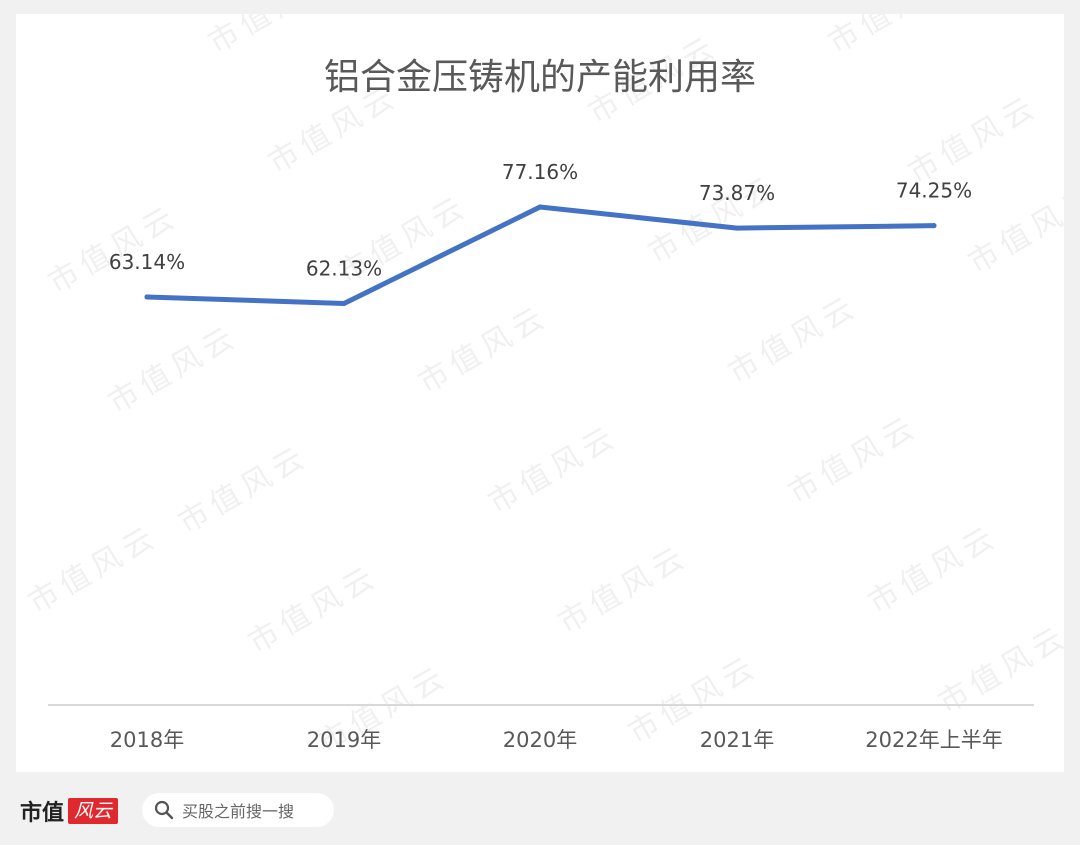 The width and height of the screenshot is (1080, 845). Describe the element at coordinates (93, 811) in the screenshot. I see `logo-badge: 风云` at that location.